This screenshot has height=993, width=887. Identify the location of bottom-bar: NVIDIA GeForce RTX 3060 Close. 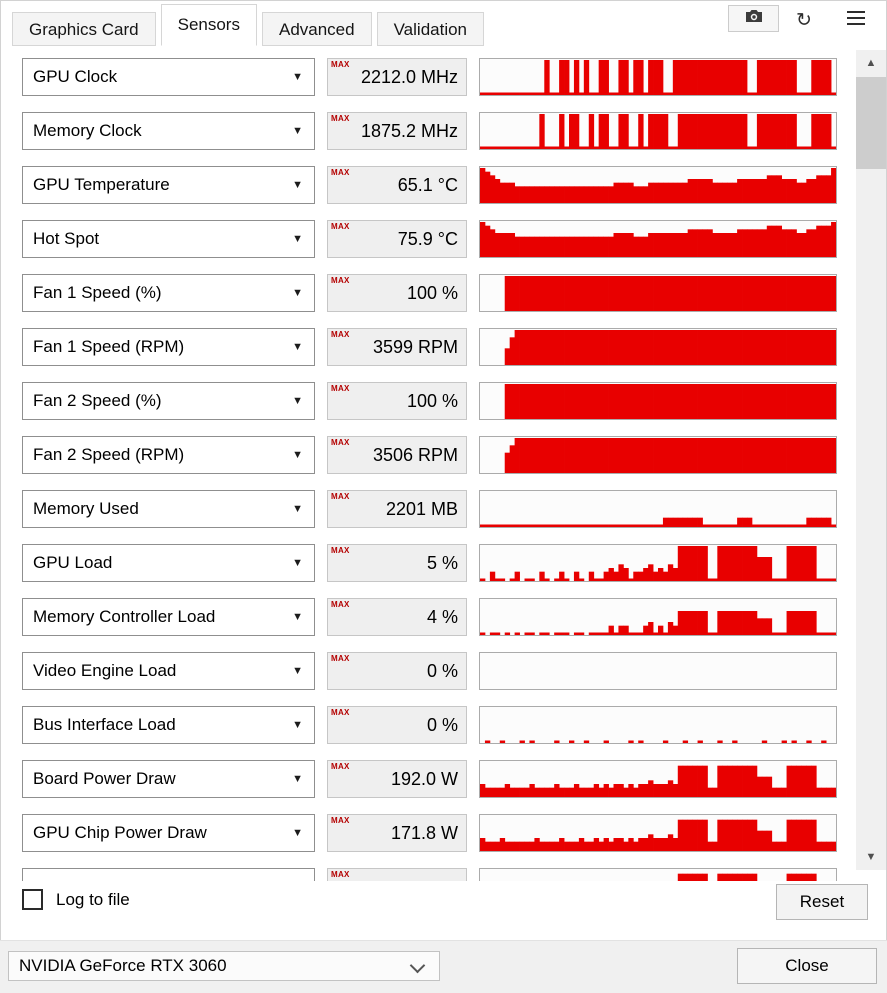
(443, 966).